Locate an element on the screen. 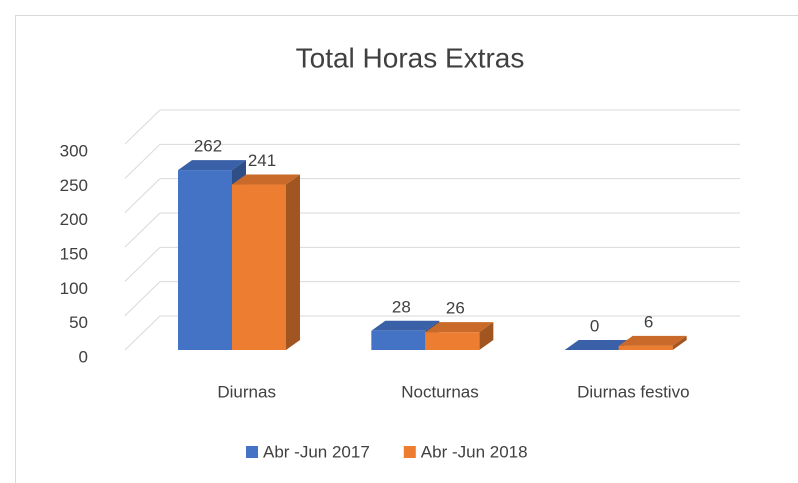 The image size is (798, 483). y-tick-label: 300 is located at coordinates (74, 150).